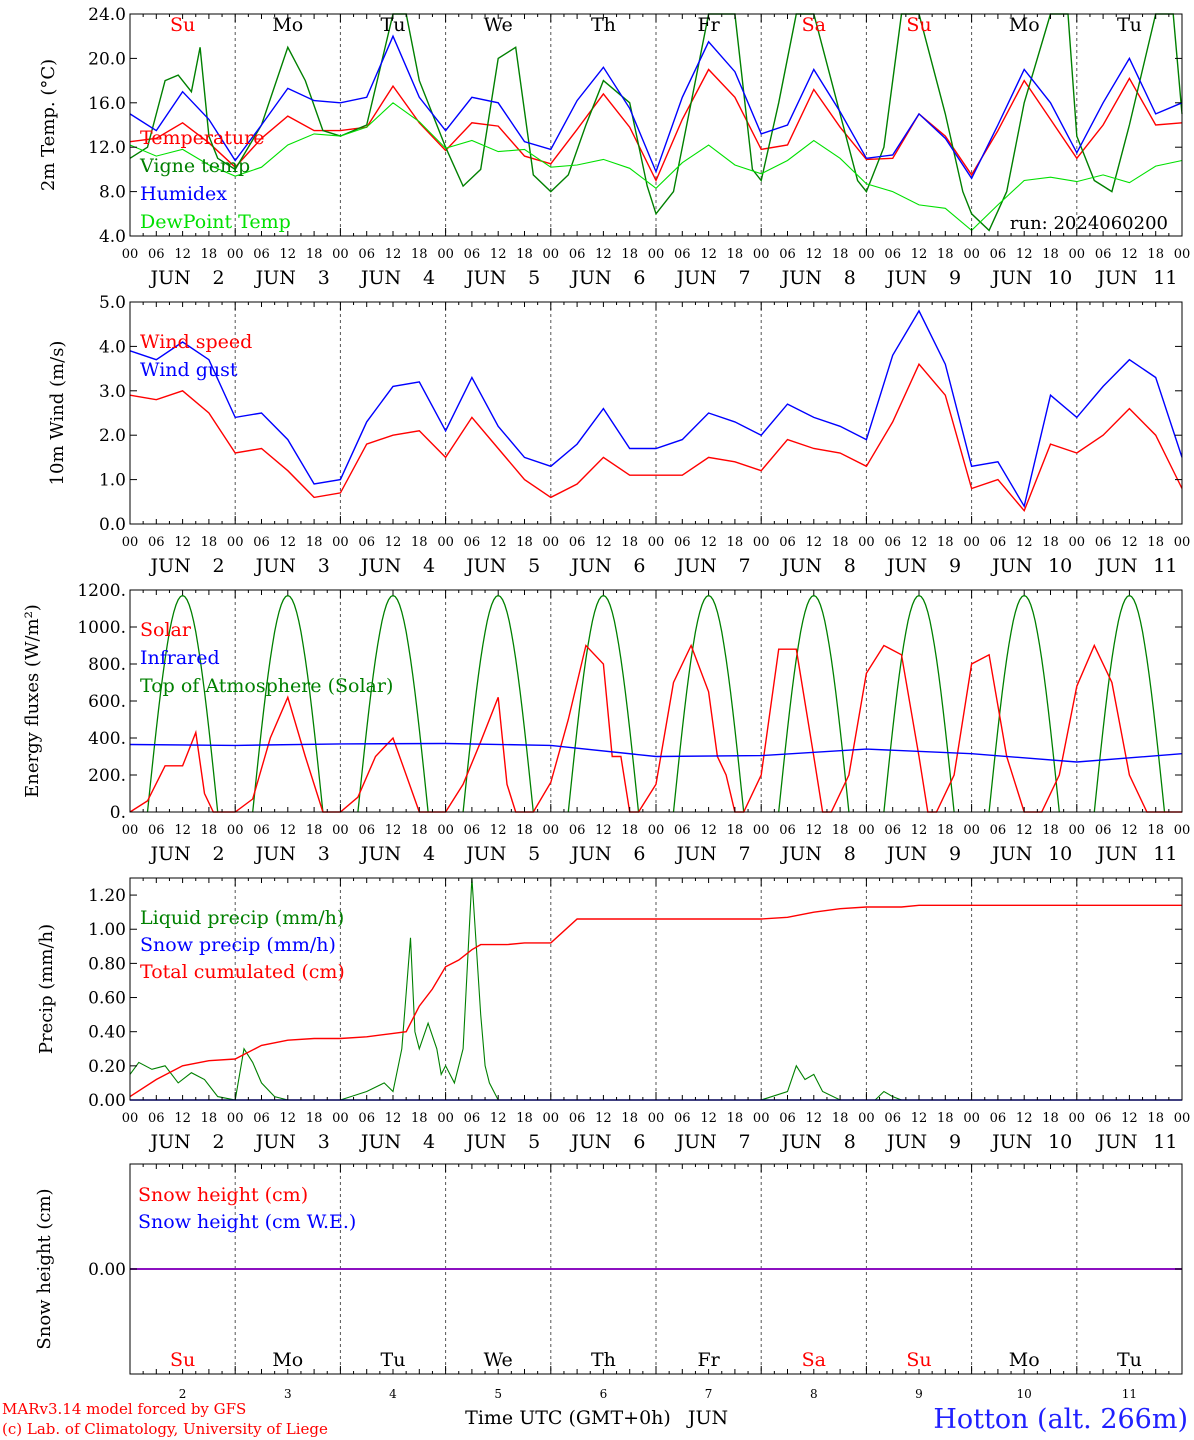 The height and width of the screenshot is (1440, 1194). Describe the element at coordinates (107, 665) in the screenshot. I see `y-tick-label: 800.` at that location.